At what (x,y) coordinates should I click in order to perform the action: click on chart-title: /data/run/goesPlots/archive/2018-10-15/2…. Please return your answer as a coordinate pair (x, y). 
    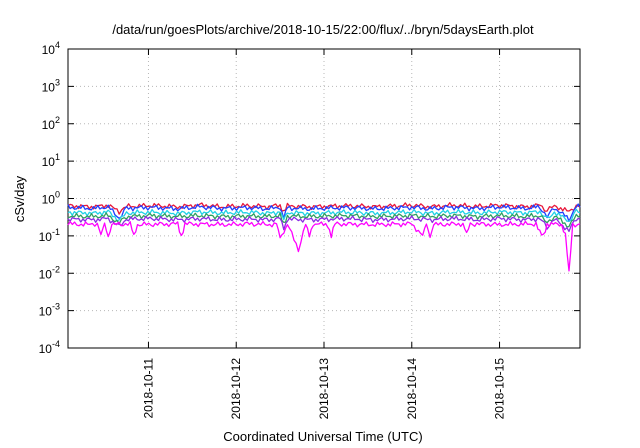
    Looking at the image, I should click on (323, 29).